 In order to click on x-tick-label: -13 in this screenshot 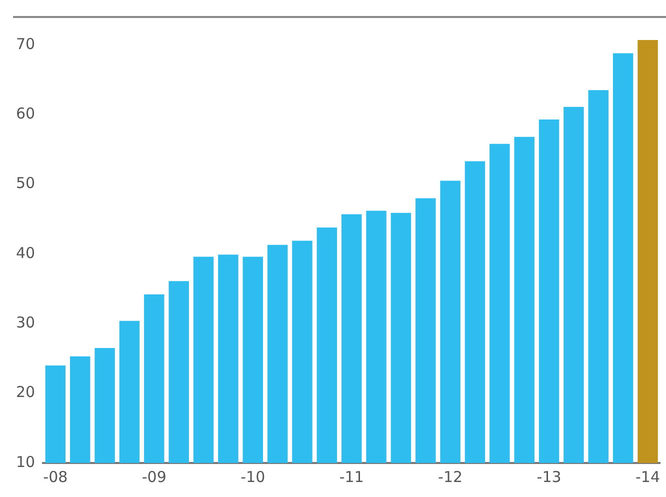, I will do `click(549, 477)`.